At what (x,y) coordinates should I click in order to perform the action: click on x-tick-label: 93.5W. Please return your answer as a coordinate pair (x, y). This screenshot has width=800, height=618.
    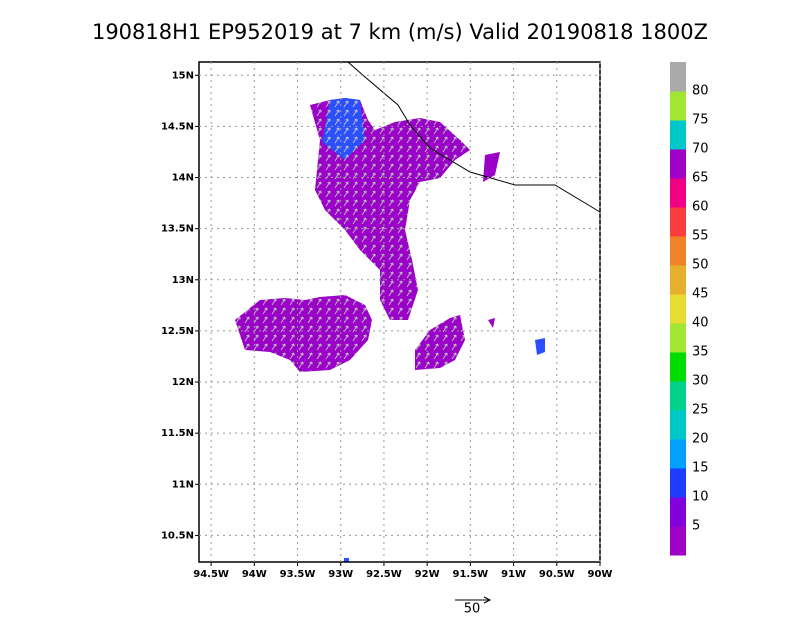
    Looking at the image, I should click on (298, 574).